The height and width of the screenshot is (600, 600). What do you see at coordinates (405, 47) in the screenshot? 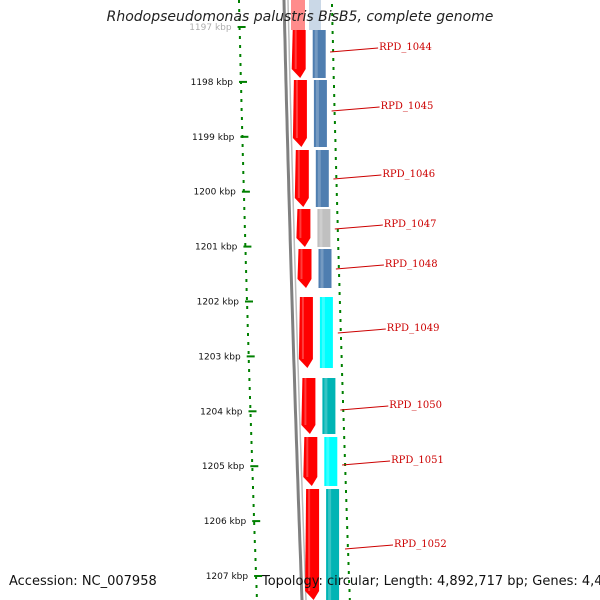
I see `gene-label: RPD_1044` at bounding box center [405, 47].